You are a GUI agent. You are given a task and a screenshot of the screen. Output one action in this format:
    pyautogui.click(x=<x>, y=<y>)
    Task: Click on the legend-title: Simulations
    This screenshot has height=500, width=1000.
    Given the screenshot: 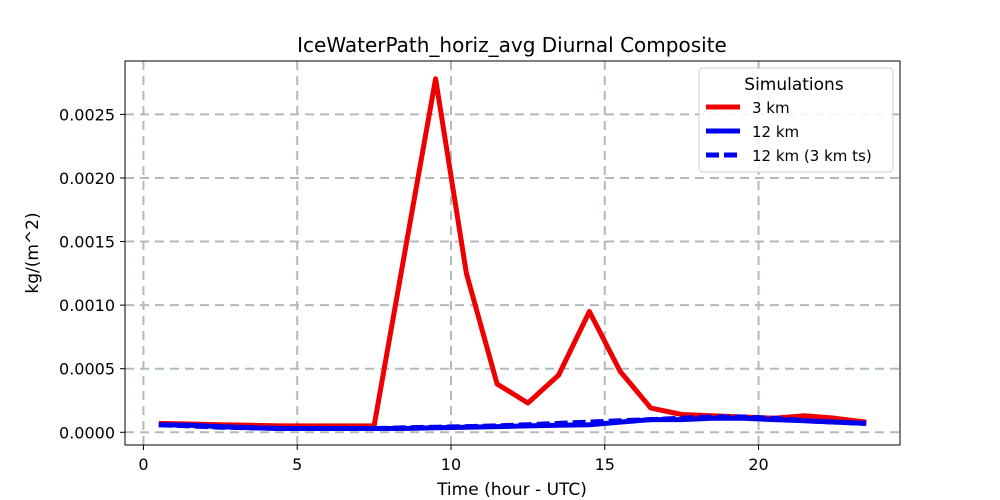 What is the action you would take?
    pyautogui.click(x=794, y=85)
    